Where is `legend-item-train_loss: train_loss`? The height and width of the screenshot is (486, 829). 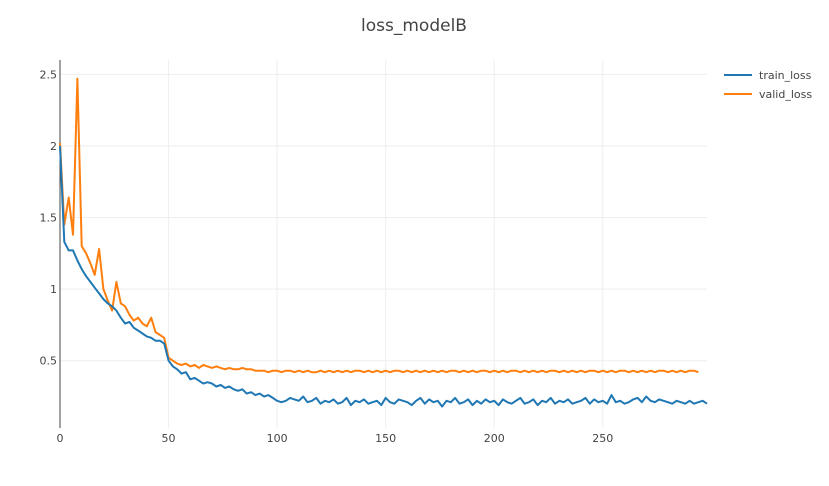
legend-item-train_loss: train_loss is located at coordinates (768, 75).